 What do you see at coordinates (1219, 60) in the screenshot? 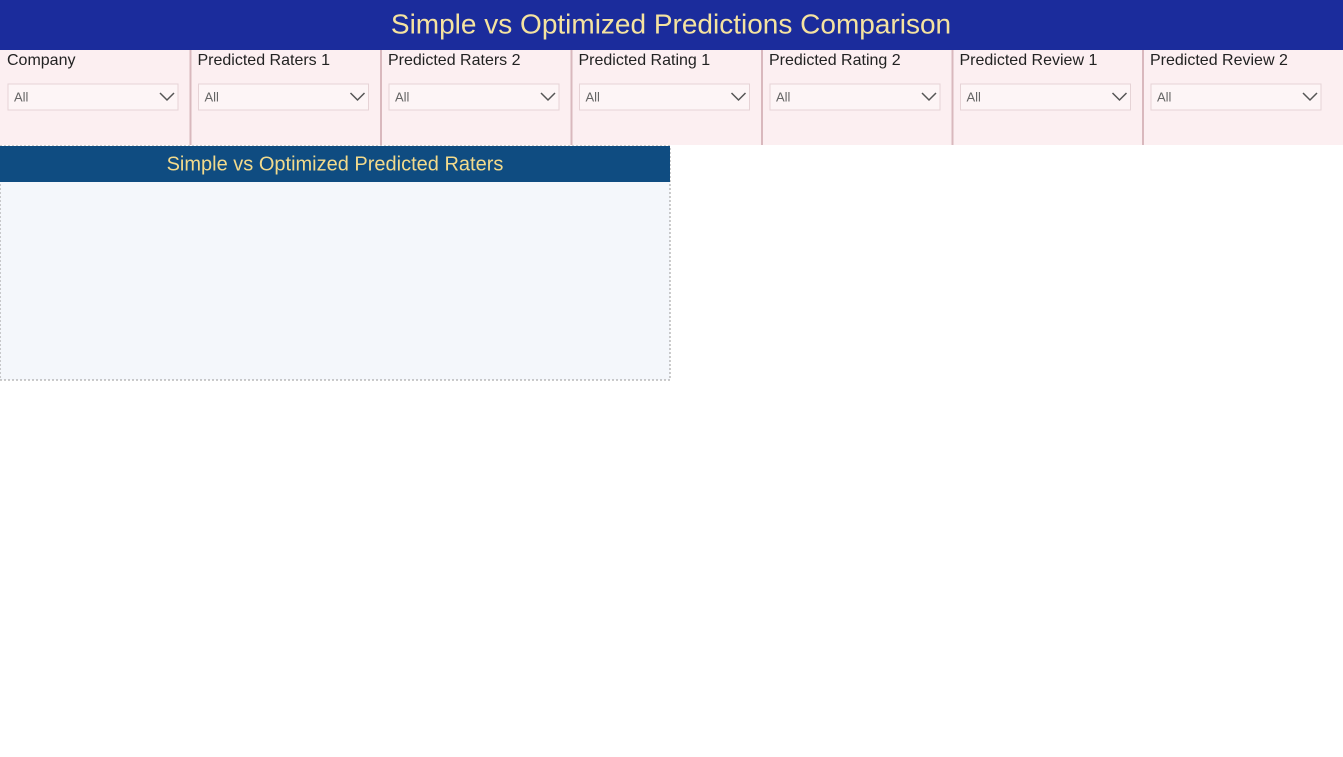
I see `filter-label: Predicted Review 2` at bounding box center [1219, 60].